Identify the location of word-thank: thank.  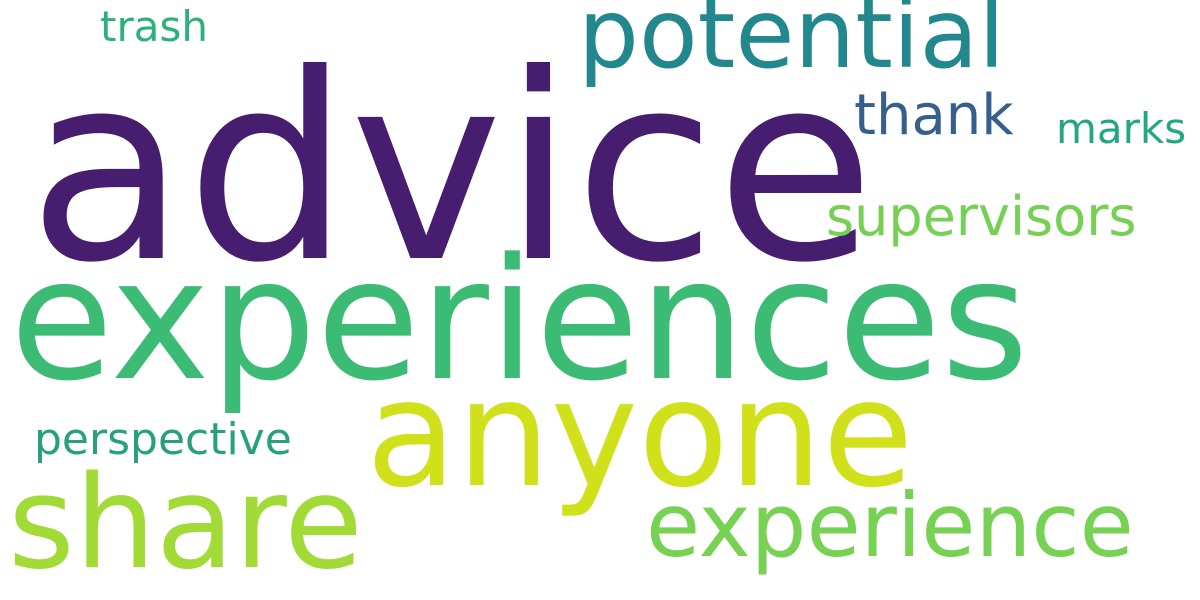
(934, 115).